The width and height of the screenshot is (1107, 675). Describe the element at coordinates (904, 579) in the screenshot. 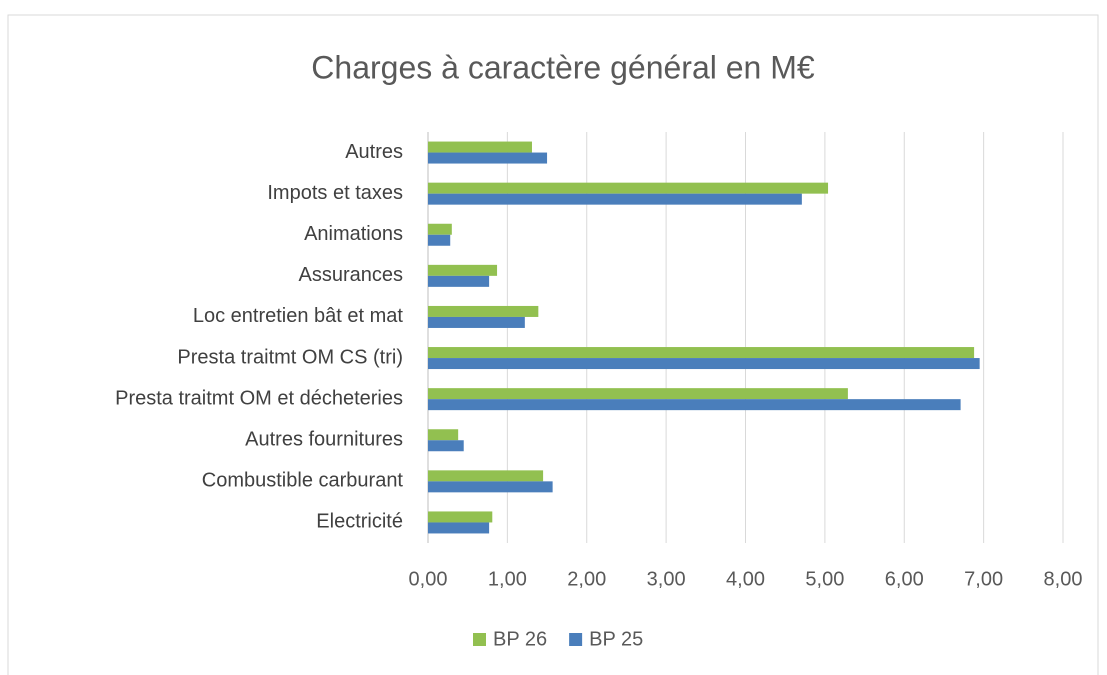

I see `x-tick-label: 6,00` at that location.